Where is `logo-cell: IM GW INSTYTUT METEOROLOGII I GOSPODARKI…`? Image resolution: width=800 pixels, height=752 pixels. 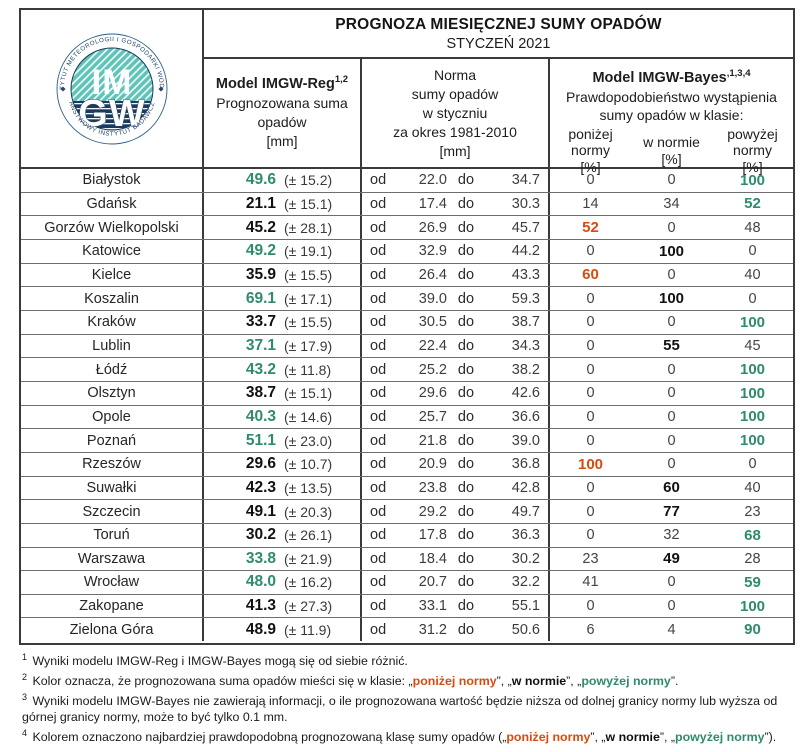
logo-cell: IM GW INSTYTUT METEOROLOGII I GOSPODARKI… is located at coordinates (112, 88).